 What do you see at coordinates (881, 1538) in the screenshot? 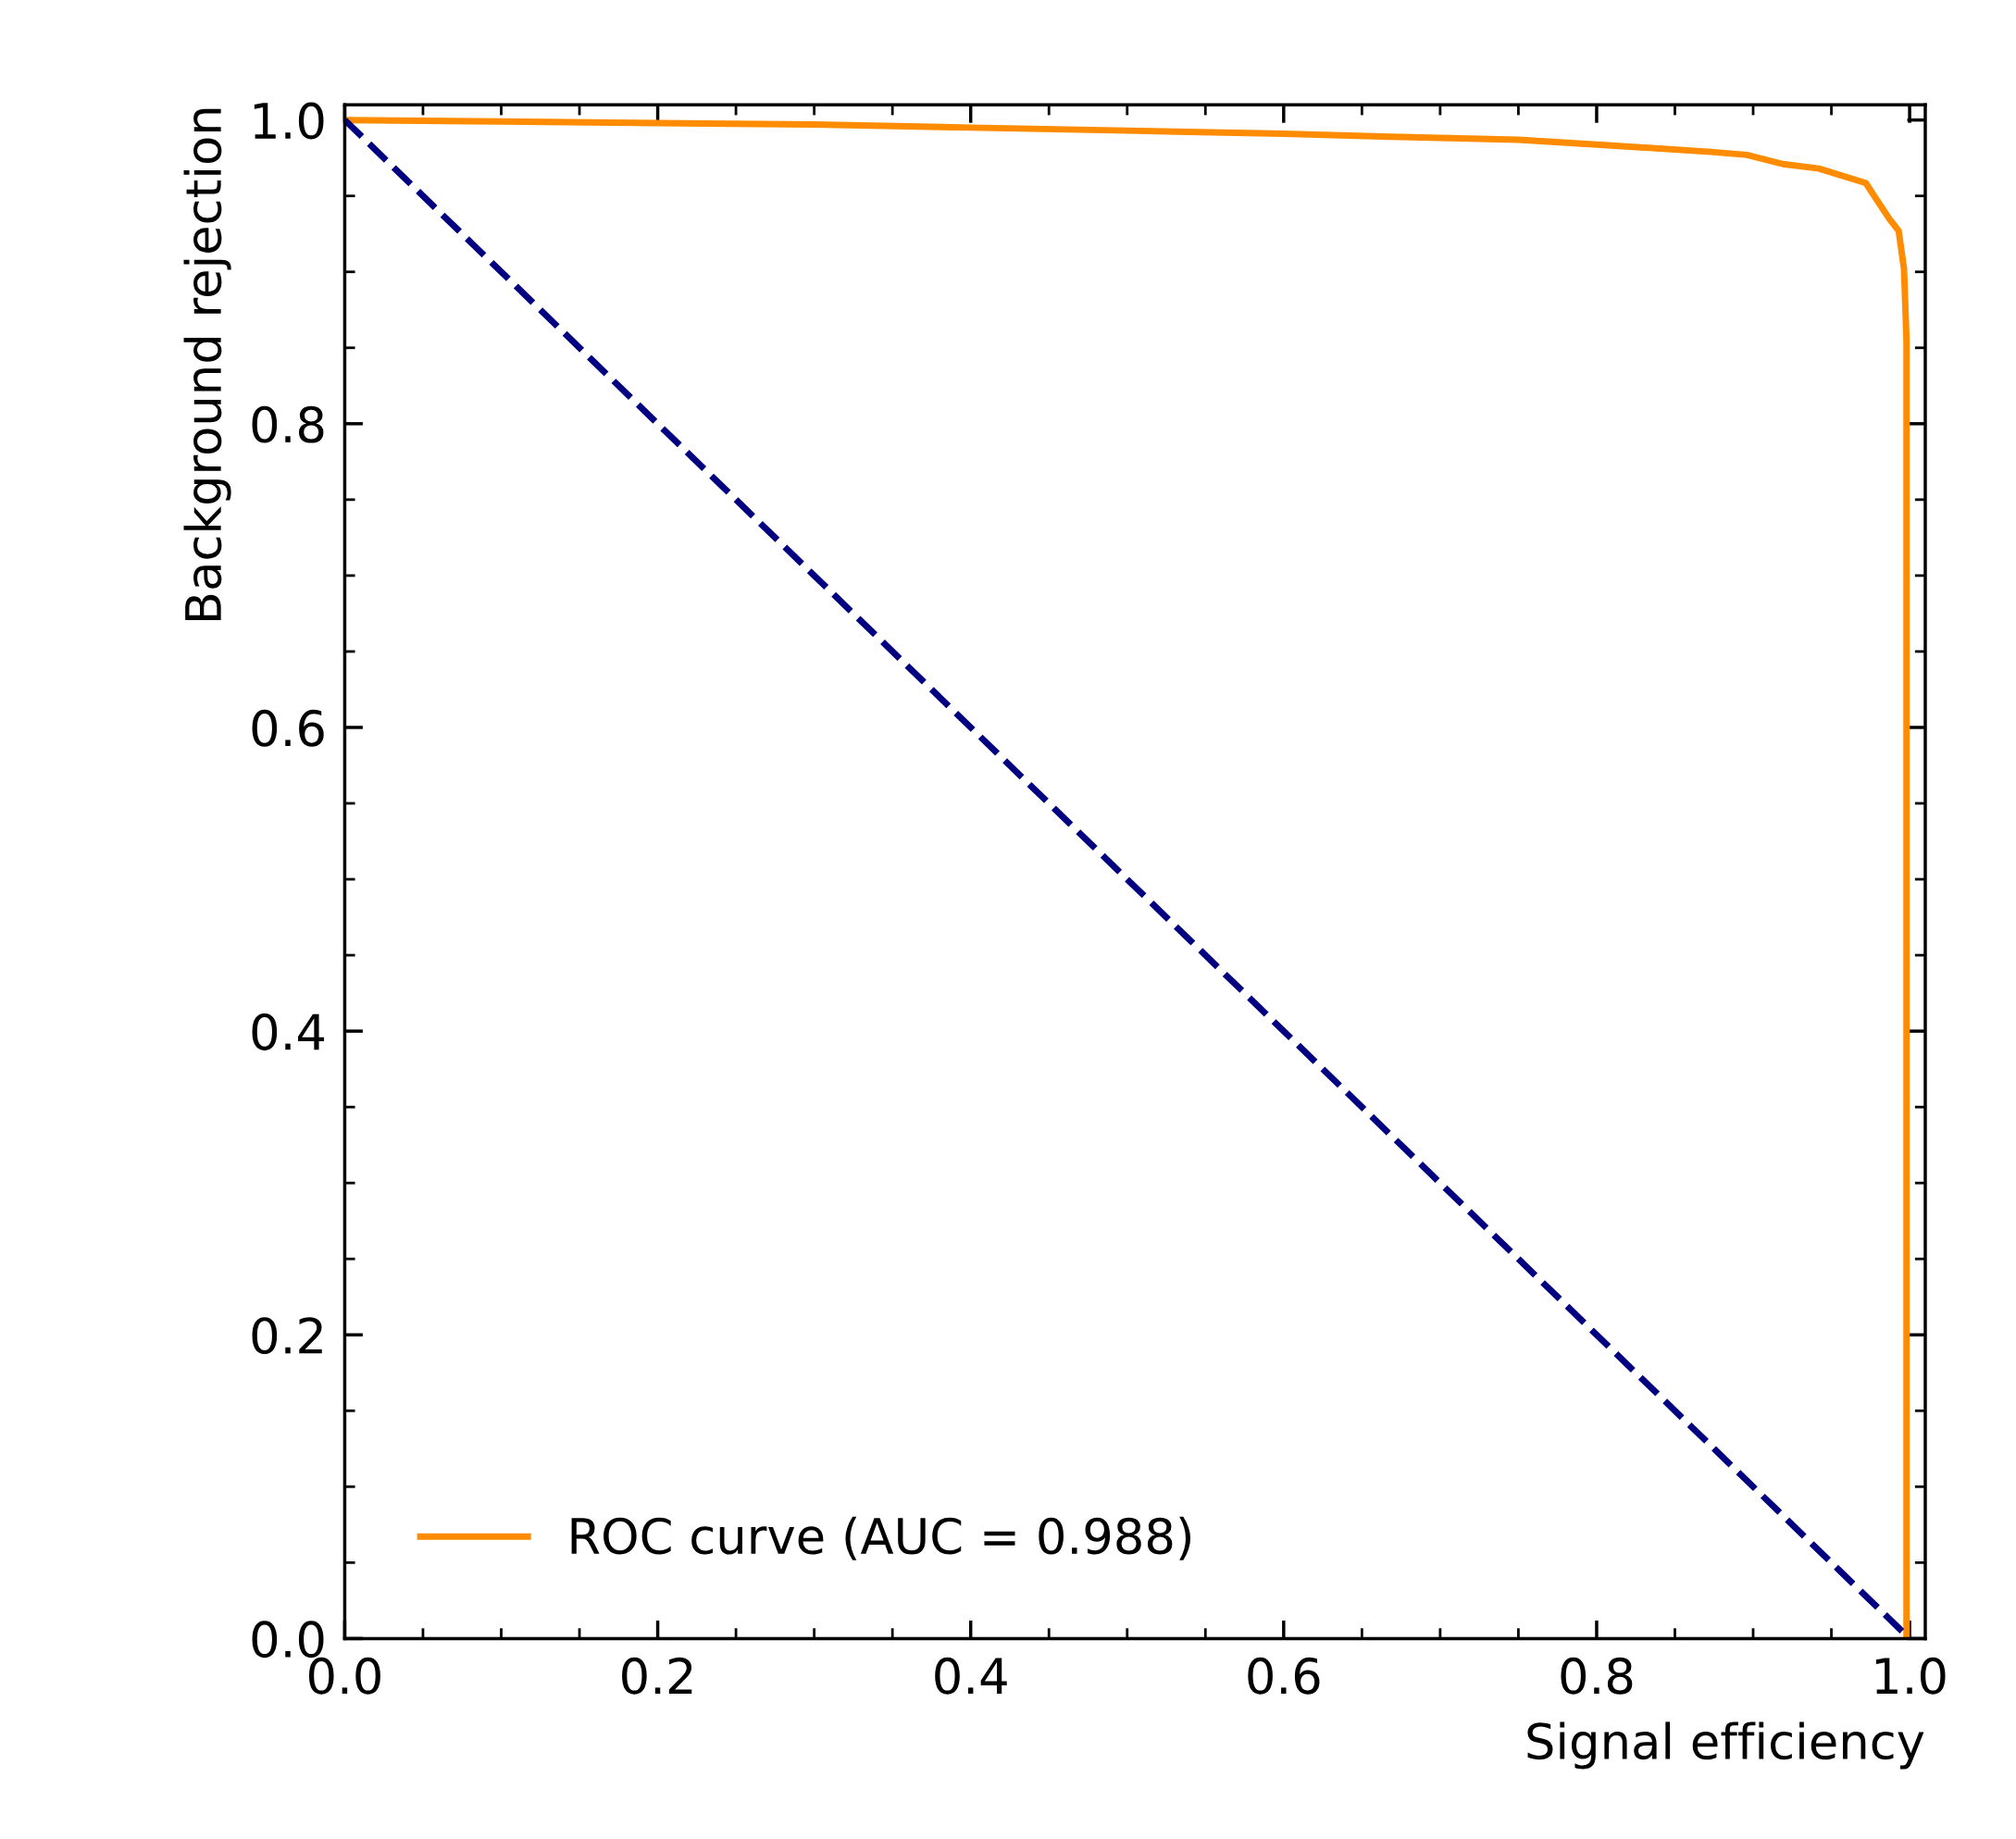
I see `legend-label: ROC curve (AUC = 0.988)` at bounding box center [881, 1538].